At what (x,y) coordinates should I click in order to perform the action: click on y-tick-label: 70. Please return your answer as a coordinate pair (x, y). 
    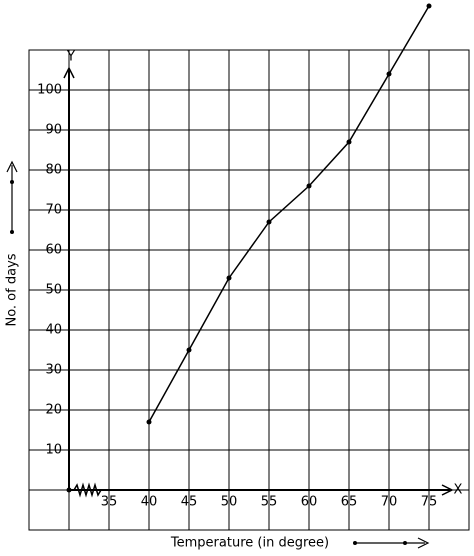
    Looking at the image, I should click on (53, 210).